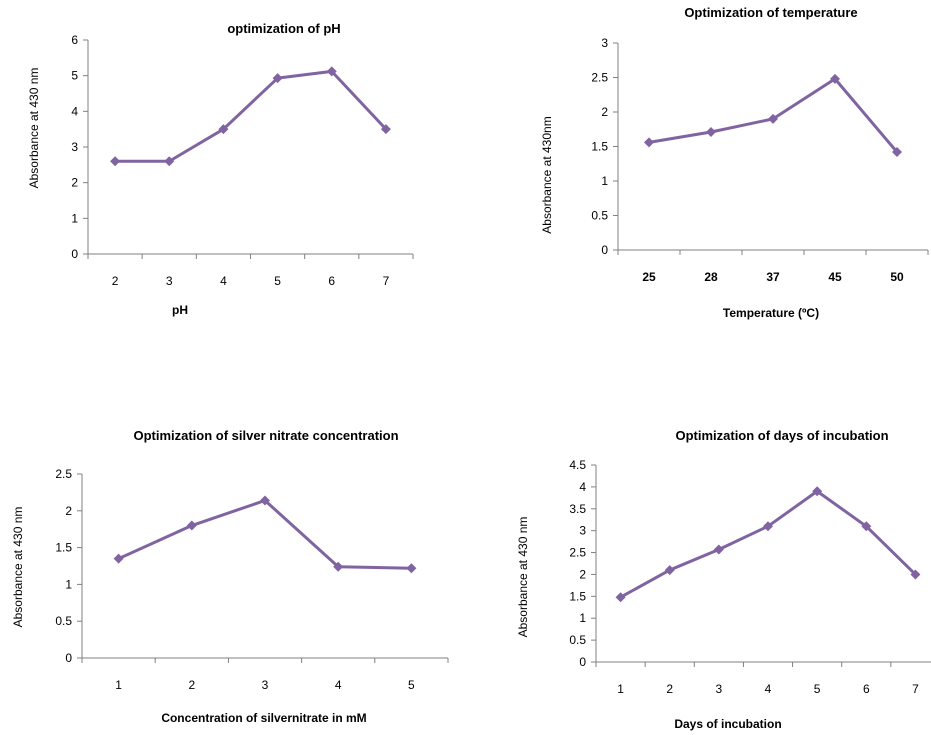 The height and width of the screenshot is (735, 931). What do you see at coordinates (547, 174) in the screenshot?
I see `y-axis-label: Absorbance at 430nm` at bounding box center [547, 174].